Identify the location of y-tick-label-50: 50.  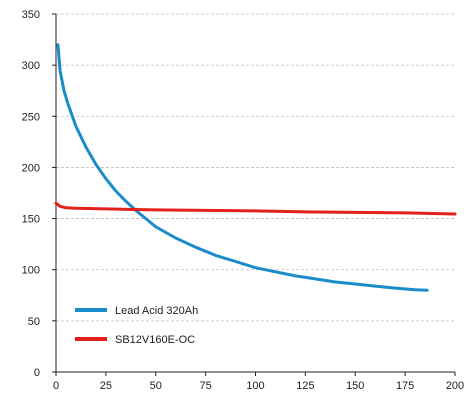
(34, 322).